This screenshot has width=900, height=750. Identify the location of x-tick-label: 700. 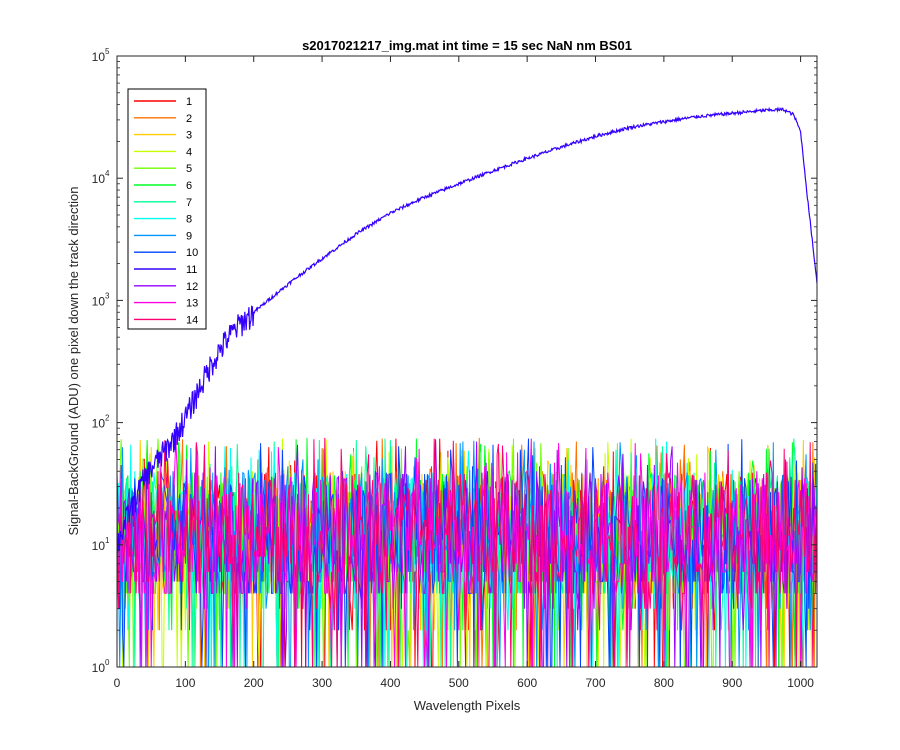
(596, 683).